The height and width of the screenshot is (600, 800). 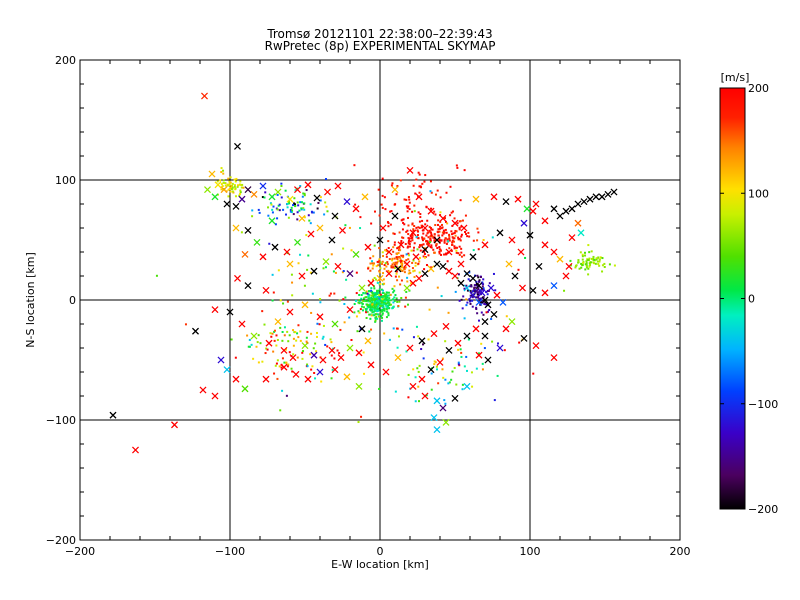 What do you see at coordinates (378, 551) in the screenshot?
I see `x-tick-labels: −200 −100 0 100 200` at bounding box center [378, 551].